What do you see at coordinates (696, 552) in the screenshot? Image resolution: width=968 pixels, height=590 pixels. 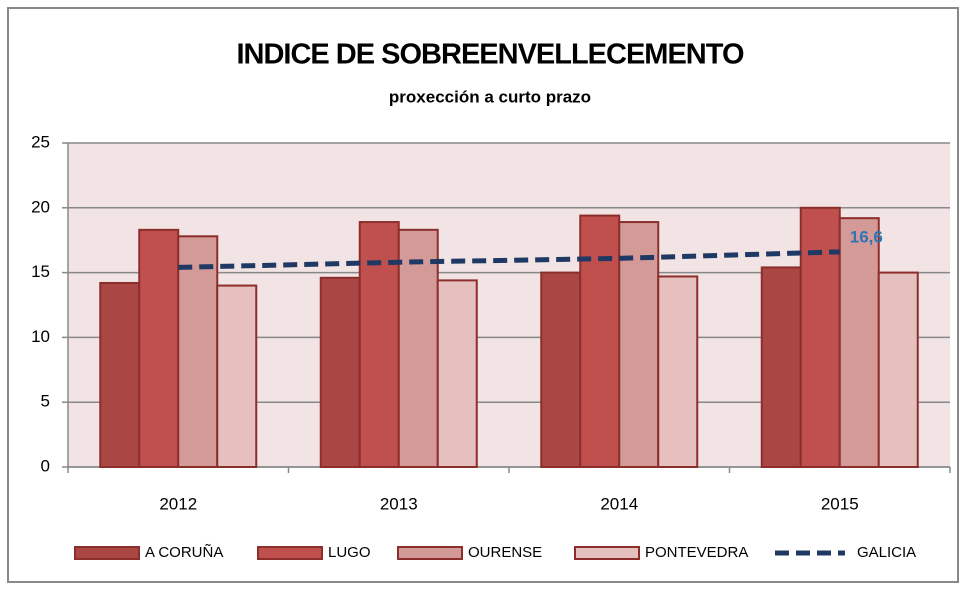 I see `legend-label: PONTEVEDRA` at bounding box center [696, 552].